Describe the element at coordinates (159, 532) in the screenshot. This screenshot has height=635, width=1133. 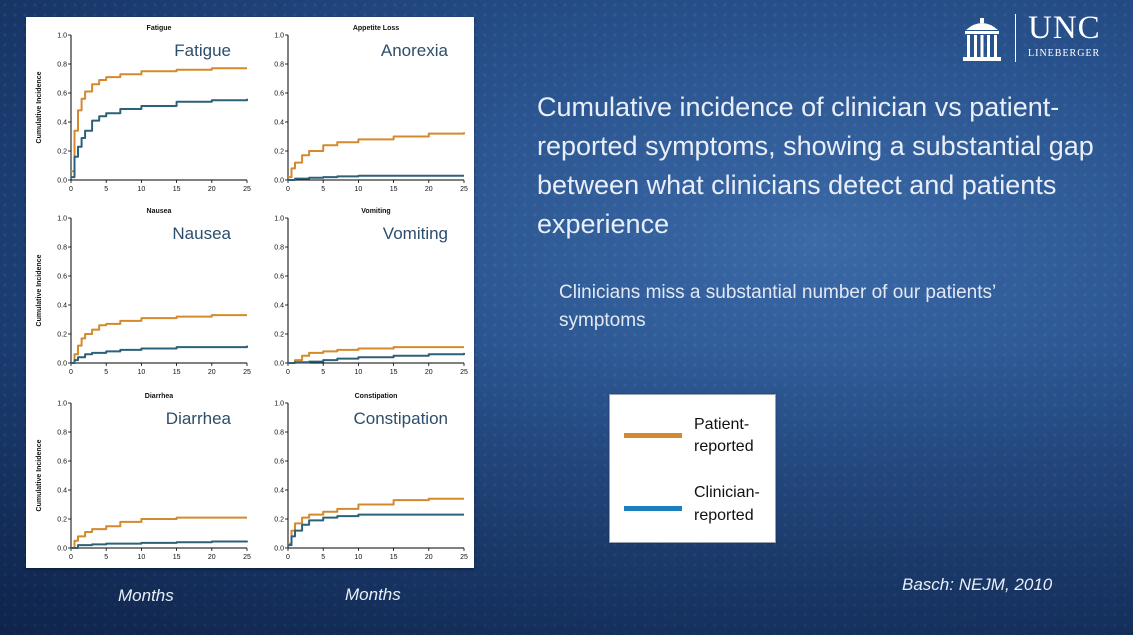
I see `chart-5-patient-reported-line` at that location.